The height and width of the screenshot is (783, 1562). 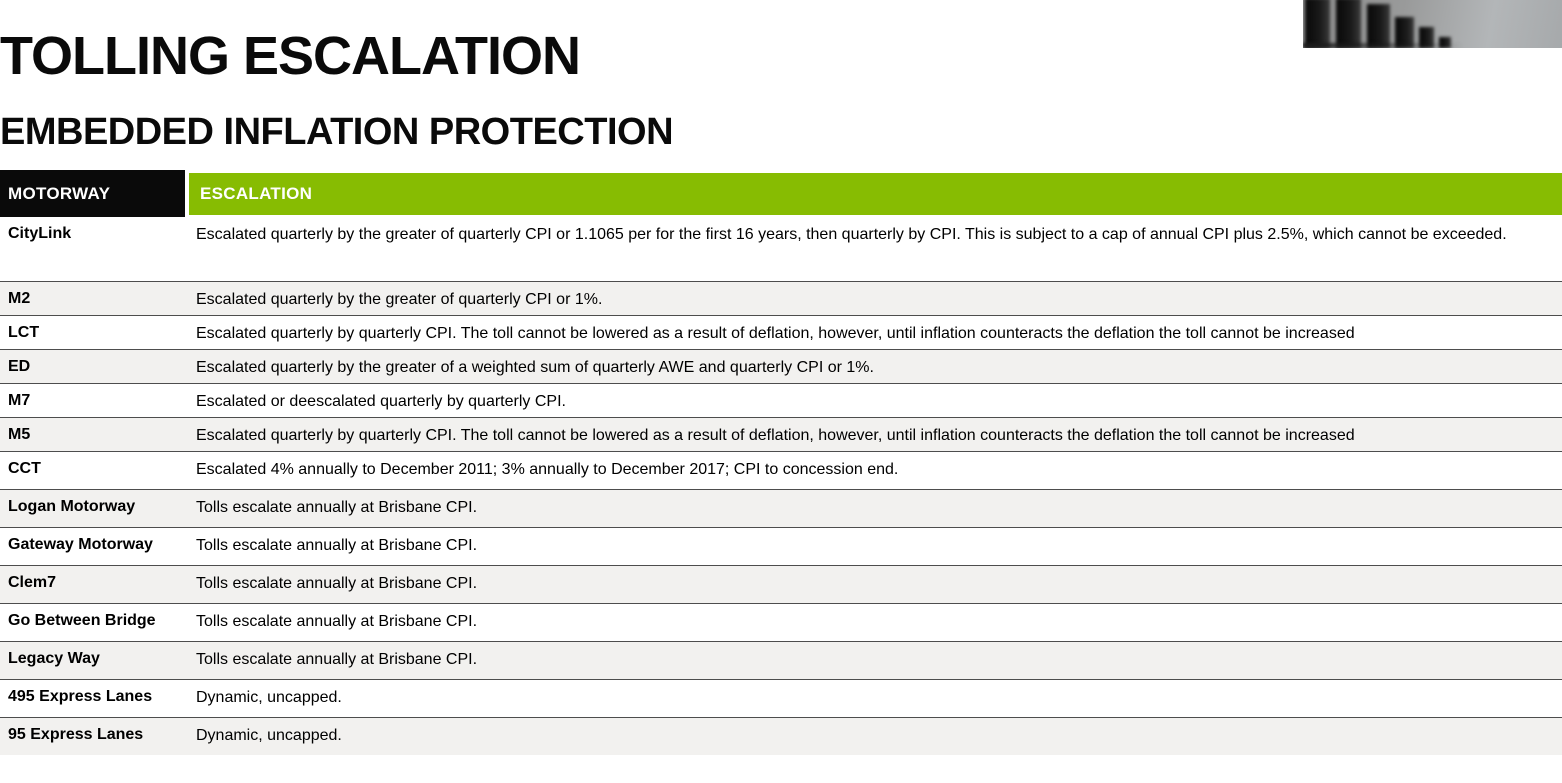 What do you see at coordinates (19, 434) in the screenshot?
I see `motorway-cell: M5` at bounding box center [19, 434].